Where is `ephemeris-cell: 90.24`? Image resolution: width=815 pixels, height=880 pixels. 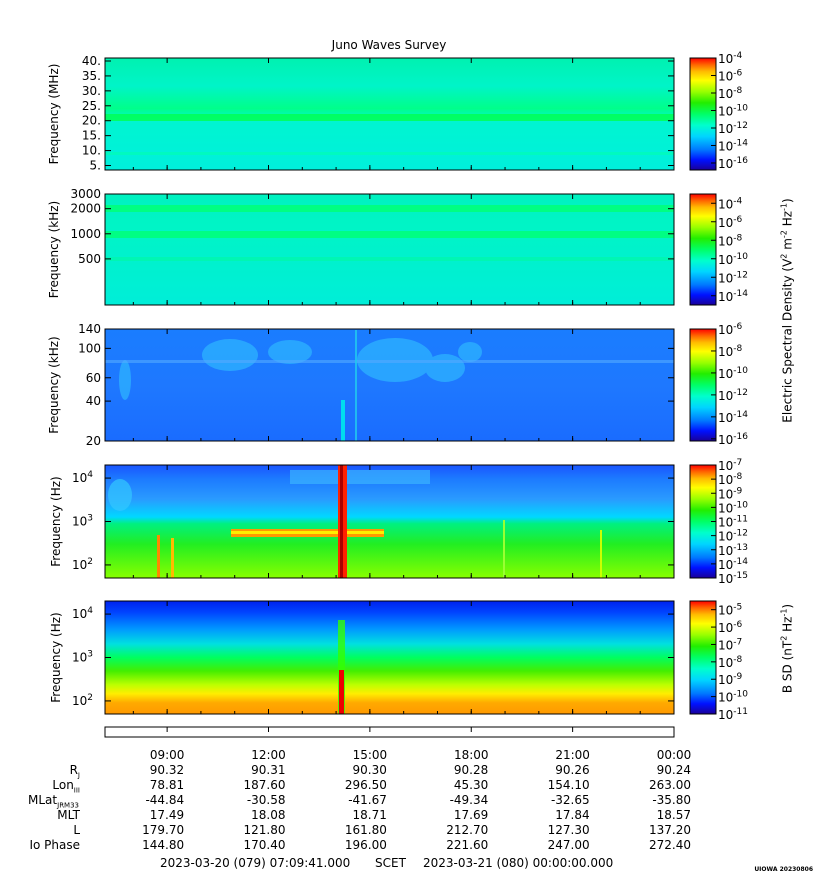
ephemeris-cell: 90.24 is located at coordinates (673, 770).